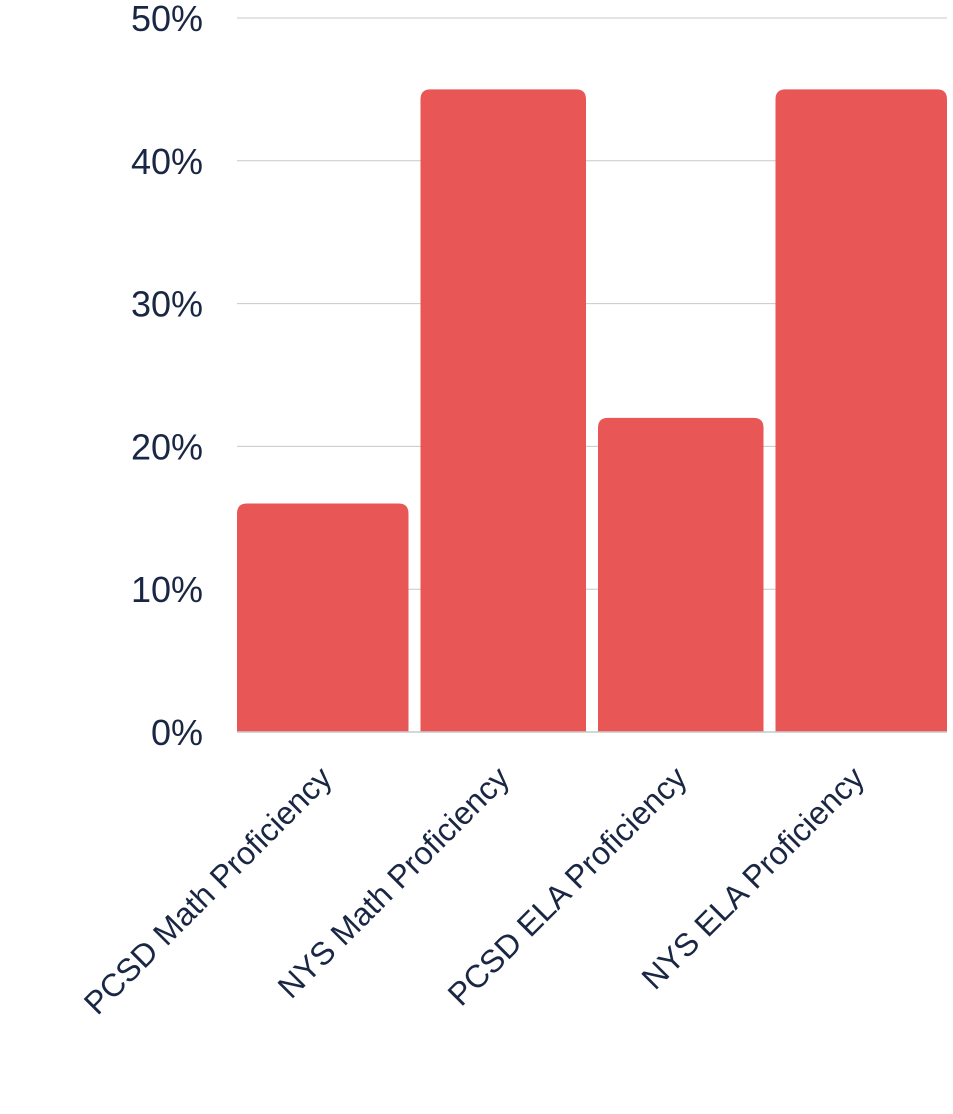 This screenshot has width=953, height=1114. What do you see at coordinates (177, 732) in the screenshot?
I see `y-tick-label: 0%` at bounding box center [177, 732].